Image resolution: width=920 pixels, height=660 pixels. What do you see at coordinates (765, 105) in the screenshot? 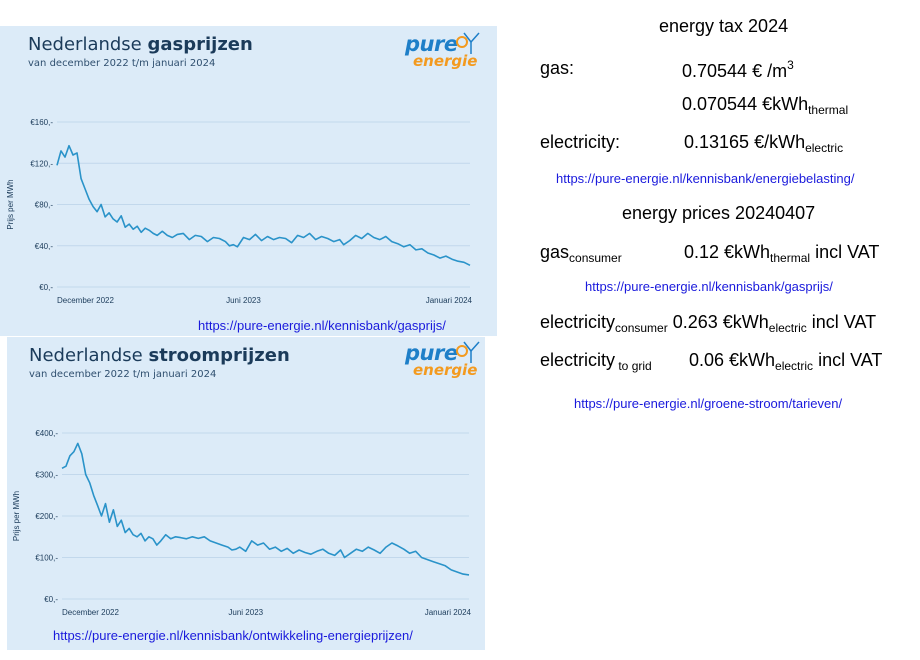
I see `gas-tax-value-kwh: 0.070544 €kWhthermal` at bounding box center [765, 105].